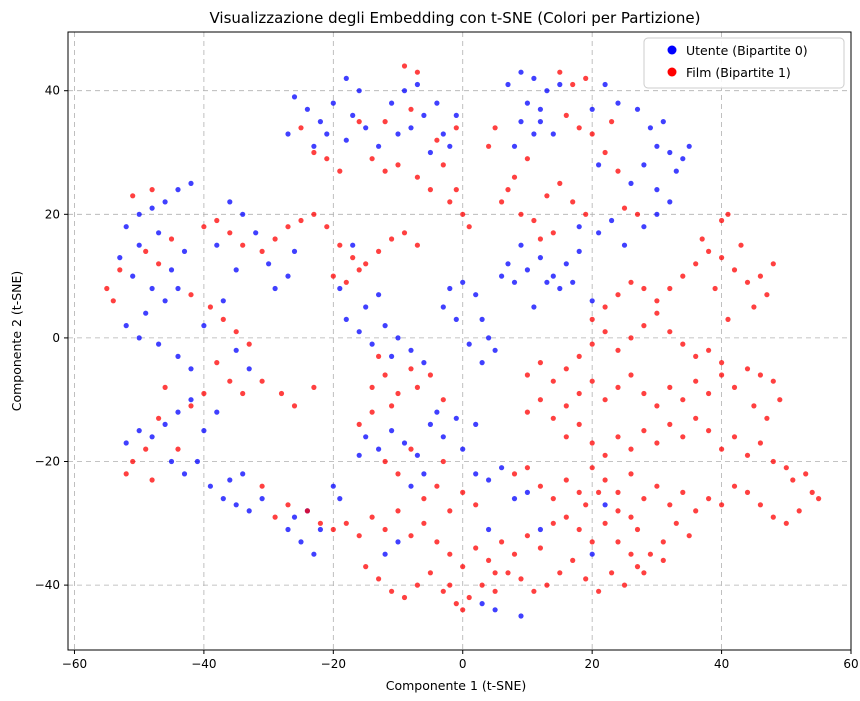 This screenshot has height=701, width=860. Describe the element at coordinates (456, 685) in the screenshot. I see `x-axis-label: Componente 1 (t-SNE)` at that location.